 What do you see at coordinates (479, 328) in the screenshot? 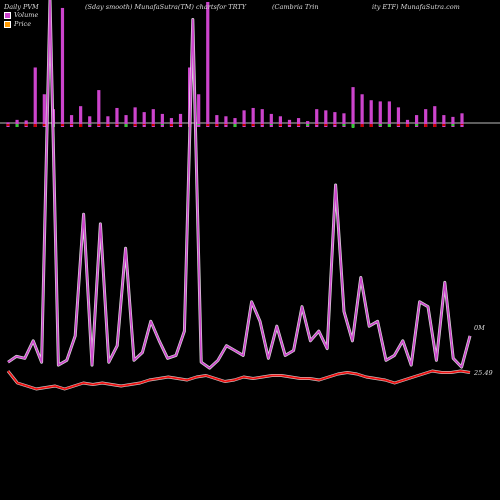
I see `volume-value-label: 0M` at bounding box center [479, 328].